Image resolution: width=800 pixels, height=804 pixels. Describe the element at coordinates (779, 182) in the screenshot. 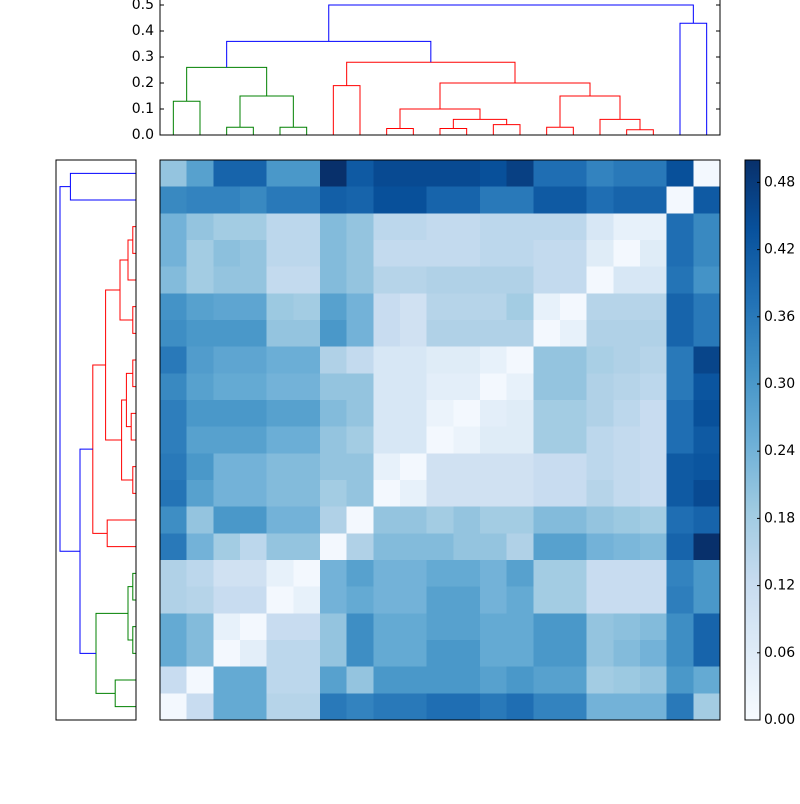

I see `colorbar-tick-label: 0.48` at that location.